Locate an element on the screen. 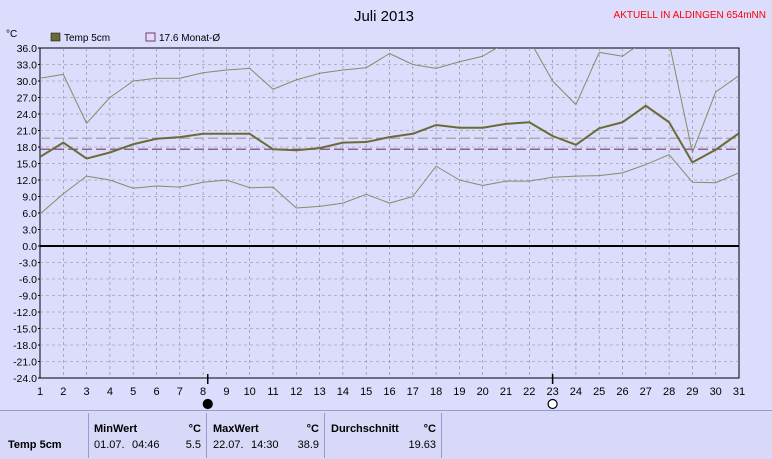 The width and height of the screenshot is (772, 459). y-tick-label-1: 33.0 is located at coordinates (27, 66).